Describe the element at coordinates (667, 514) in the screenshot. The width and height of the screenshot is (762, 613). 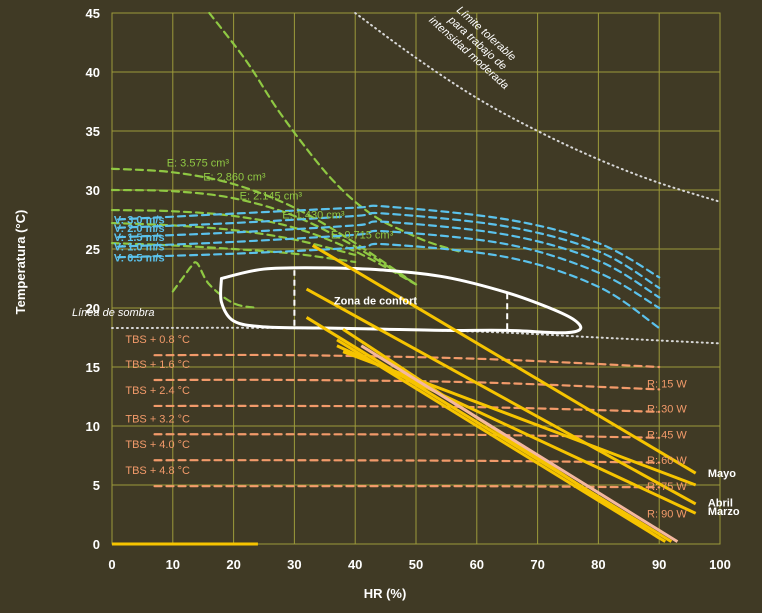
I see `radiation-label: R: 90 W` at that location.